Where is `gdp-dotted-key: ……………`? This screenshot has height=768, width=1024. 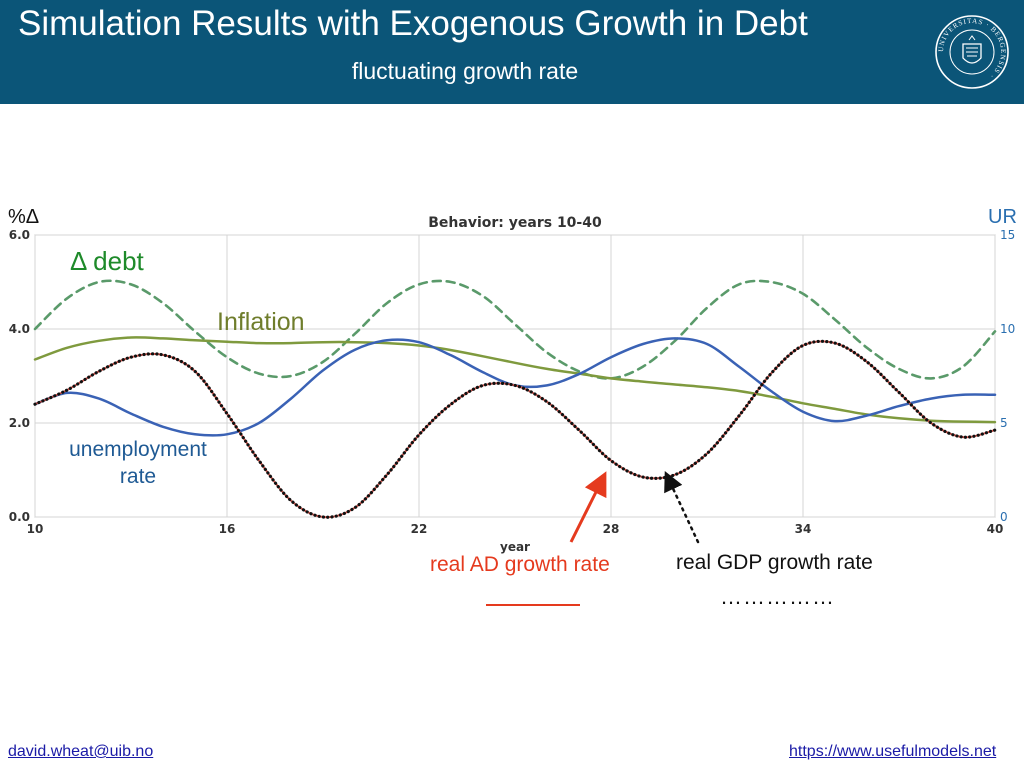 gdp-dotted-key: …………… is located at coordinates (777, 596).